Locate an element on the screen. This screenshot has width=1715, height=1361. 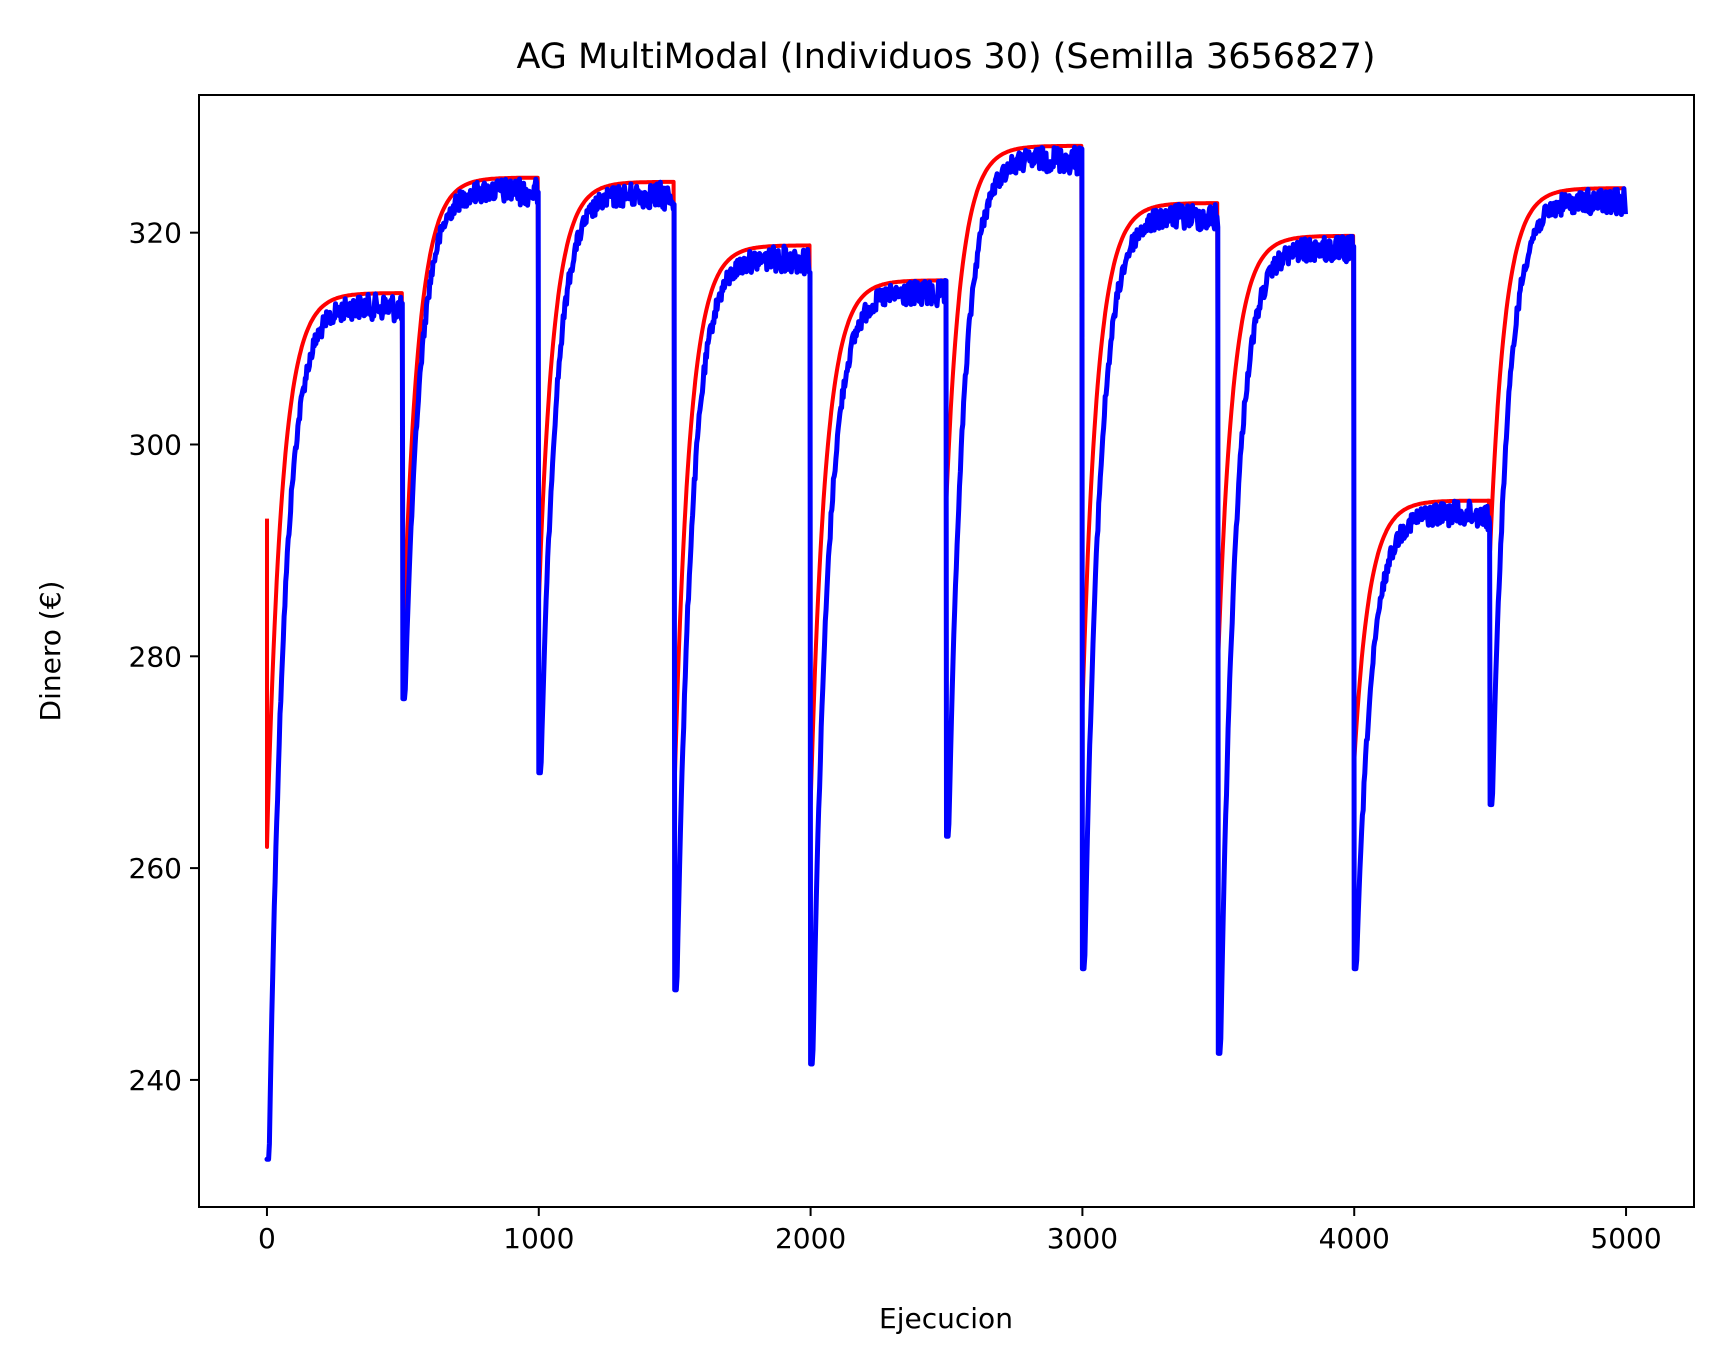
x-tick-label: 2000 is located at coordinates (810, 1238).